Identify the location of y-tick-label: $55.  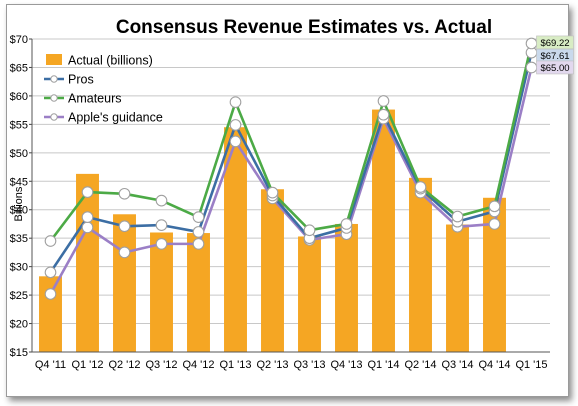
(19, 125).